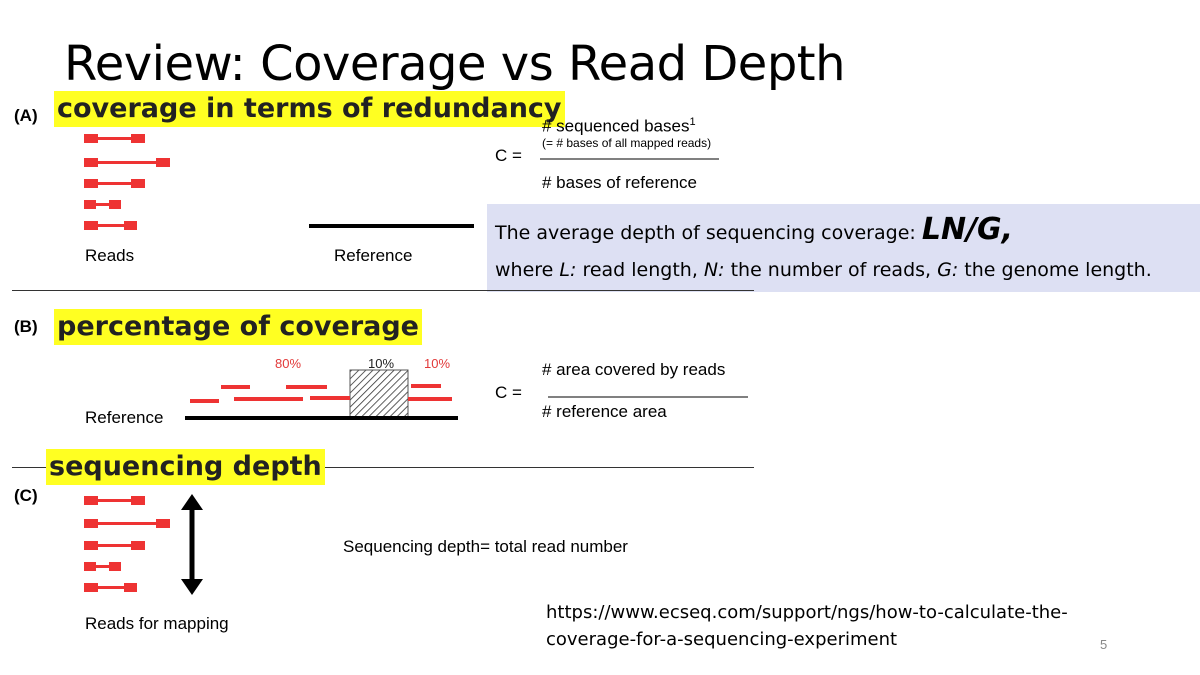 The height and width of the screenshot is (675, 1200). I want to click on pct-covered: 80%, so click(288, 363).